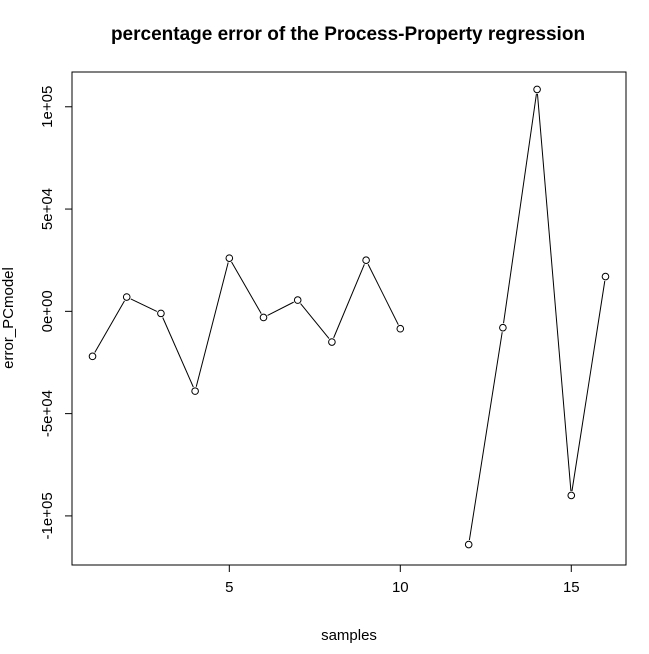 The width and height of the screenshot is (649, 654). I want to click on x-tick-label: 10, so click(400, 587).